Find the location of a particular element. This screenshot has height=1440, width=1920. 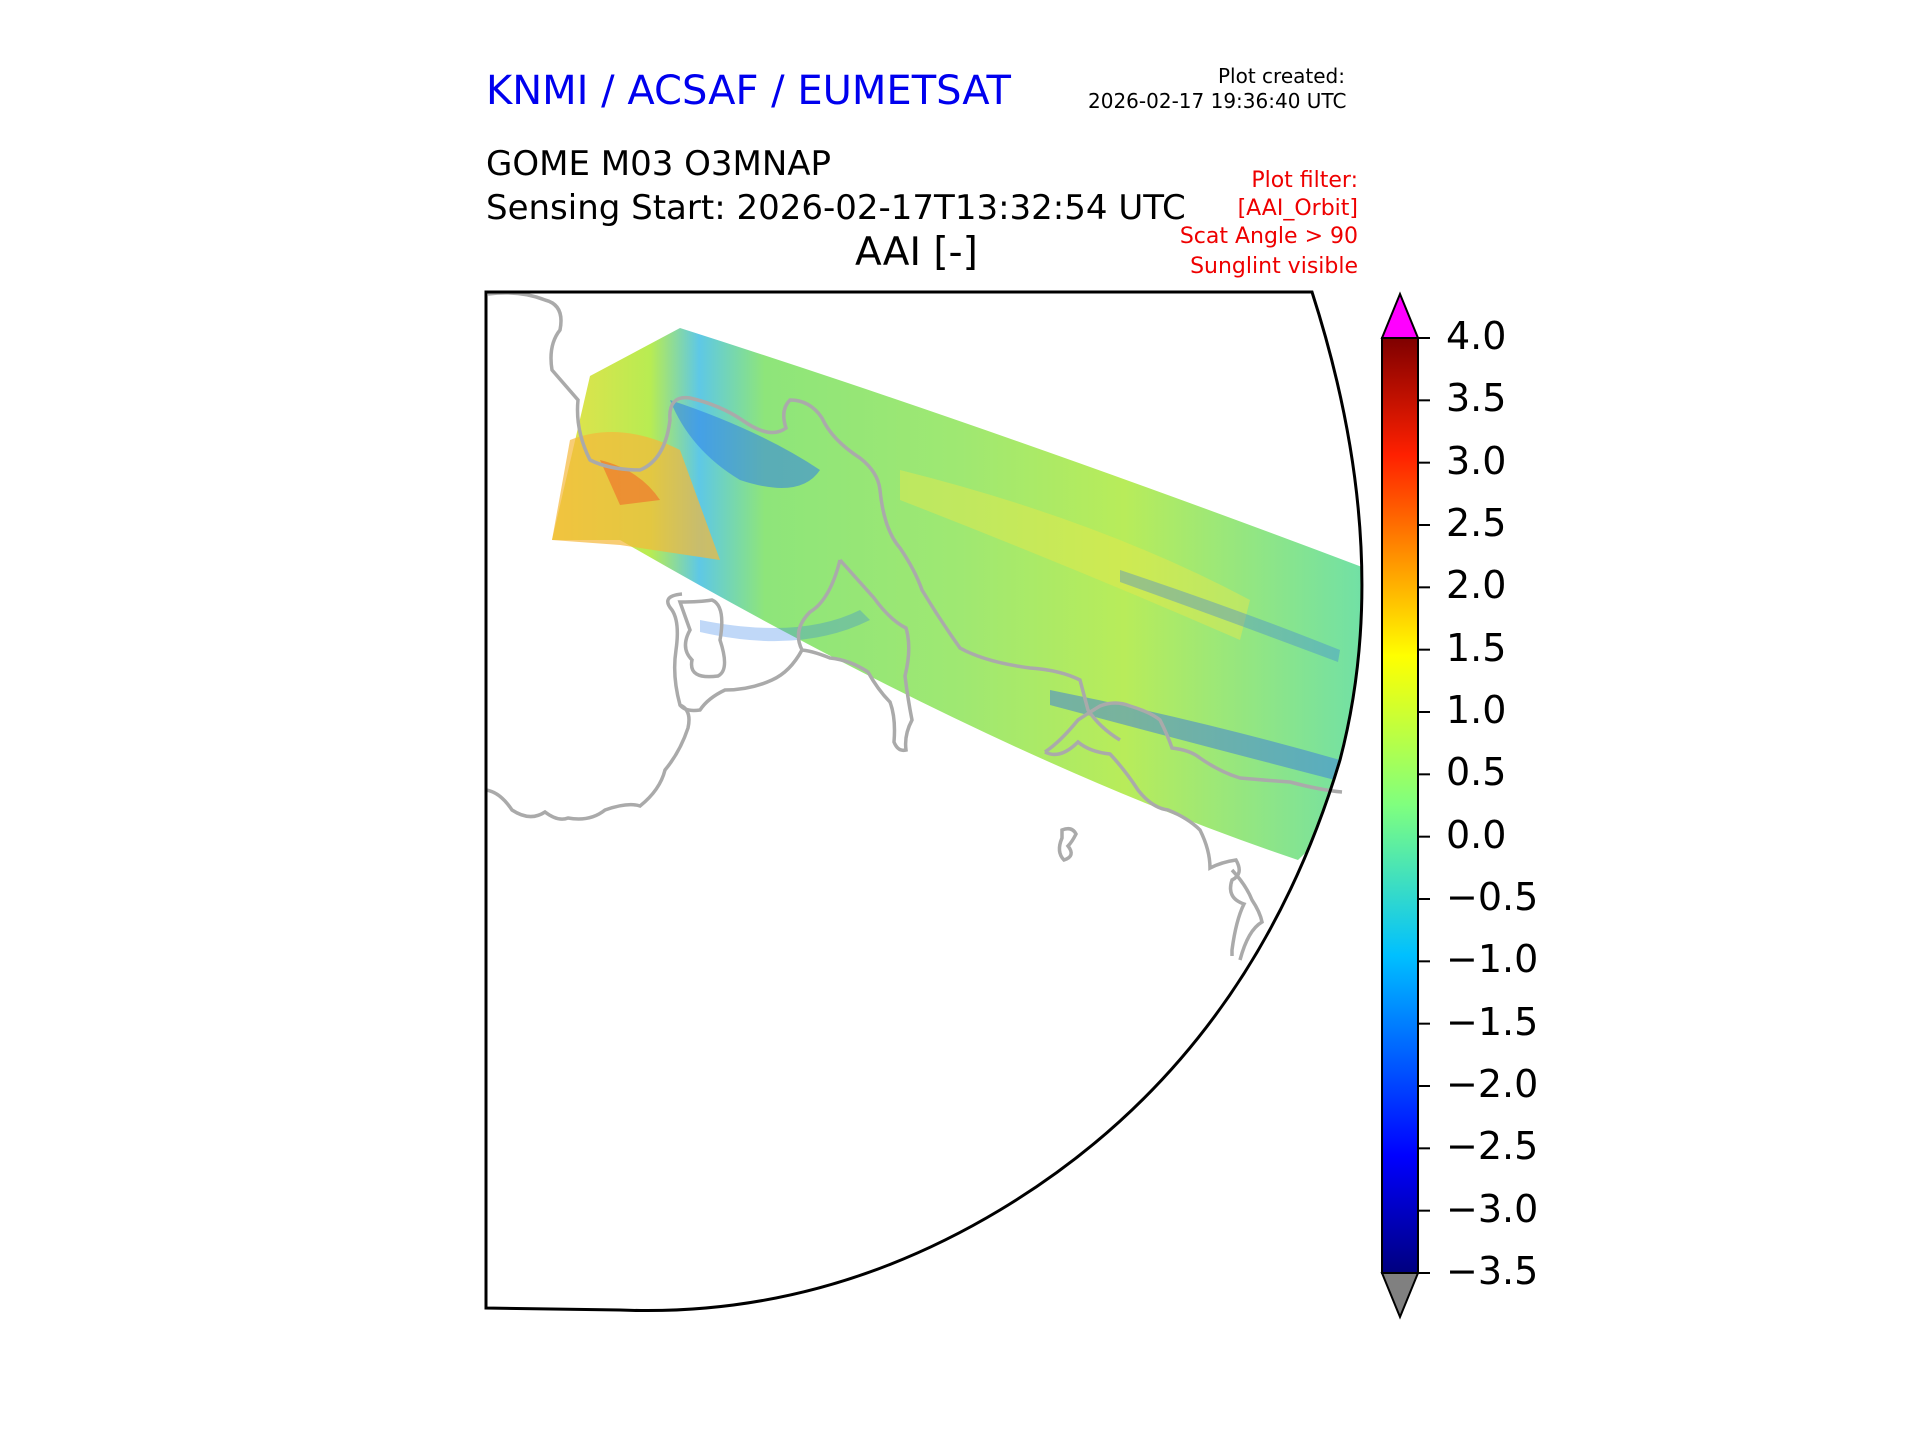

colorbar-tick-label: −0.5 is located at coordinates (1492, 897).